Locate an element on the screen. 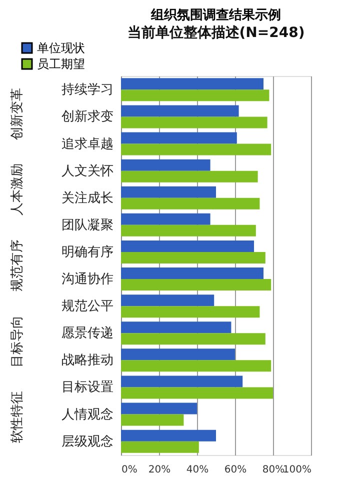  text: 目标导向 is located at coordinates (17, 341).